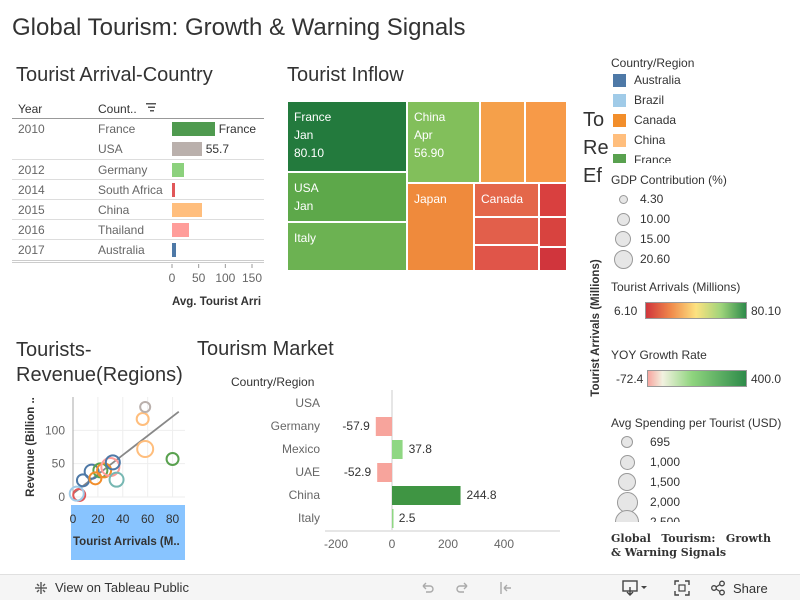  I want to click on legend-country-name: Brazil, so click(649, 100).